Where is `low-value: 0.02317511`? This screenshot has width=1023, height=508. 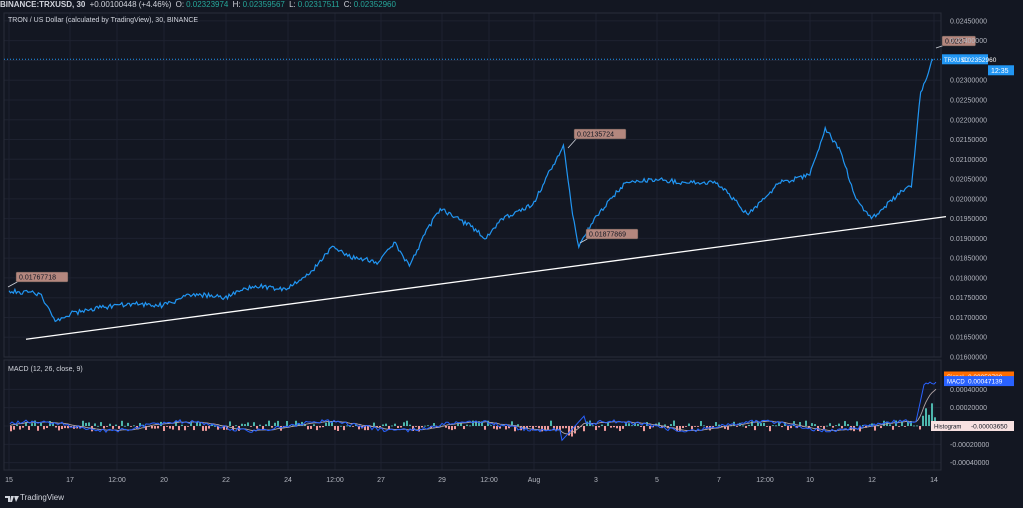 low-value: 0.02317511 is located at coordinates (318, 4).